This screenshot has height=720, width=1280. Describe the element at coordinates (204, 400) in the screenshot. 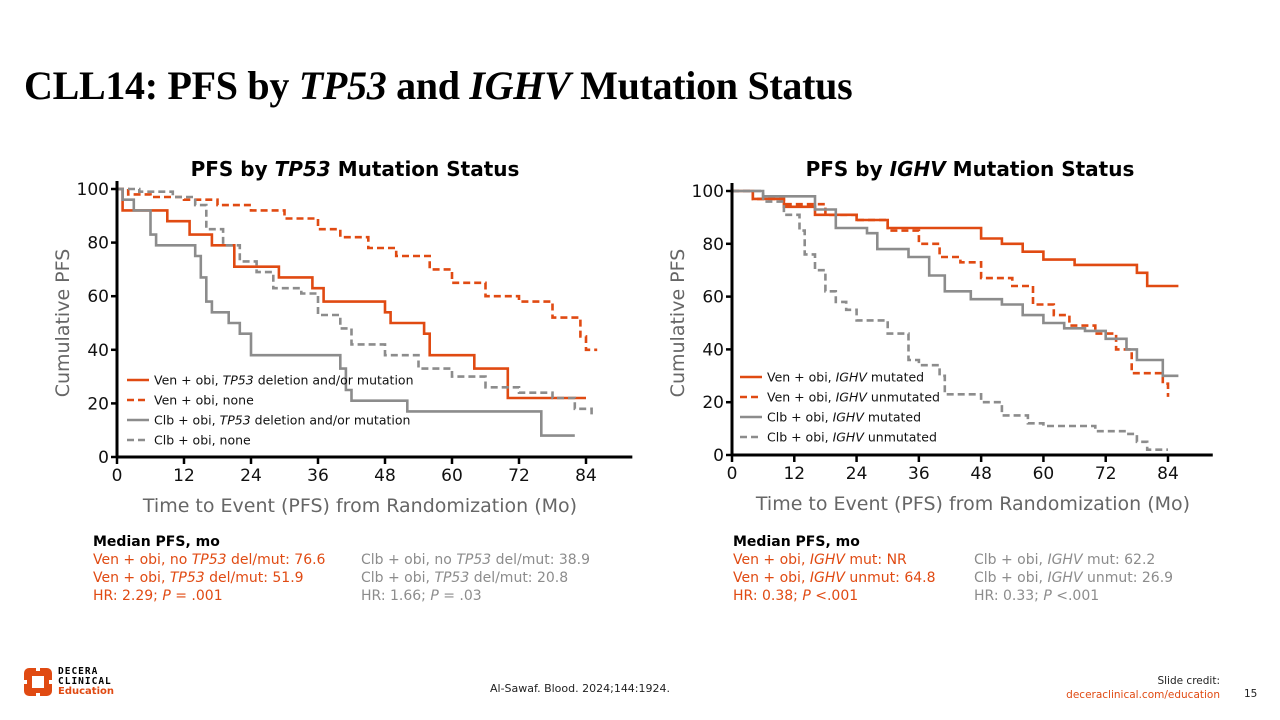

I see `legend-label: Ven + obi, none` at that location.